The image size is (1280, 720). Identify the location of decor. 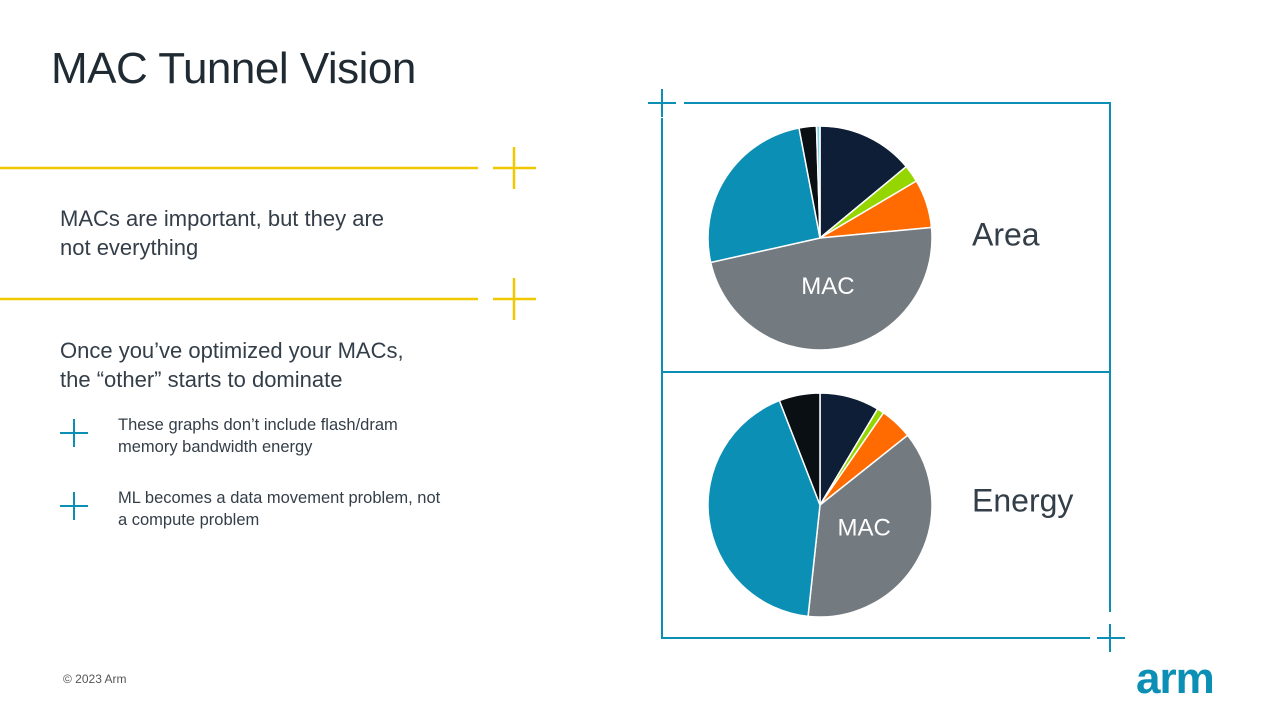
(268, 233).